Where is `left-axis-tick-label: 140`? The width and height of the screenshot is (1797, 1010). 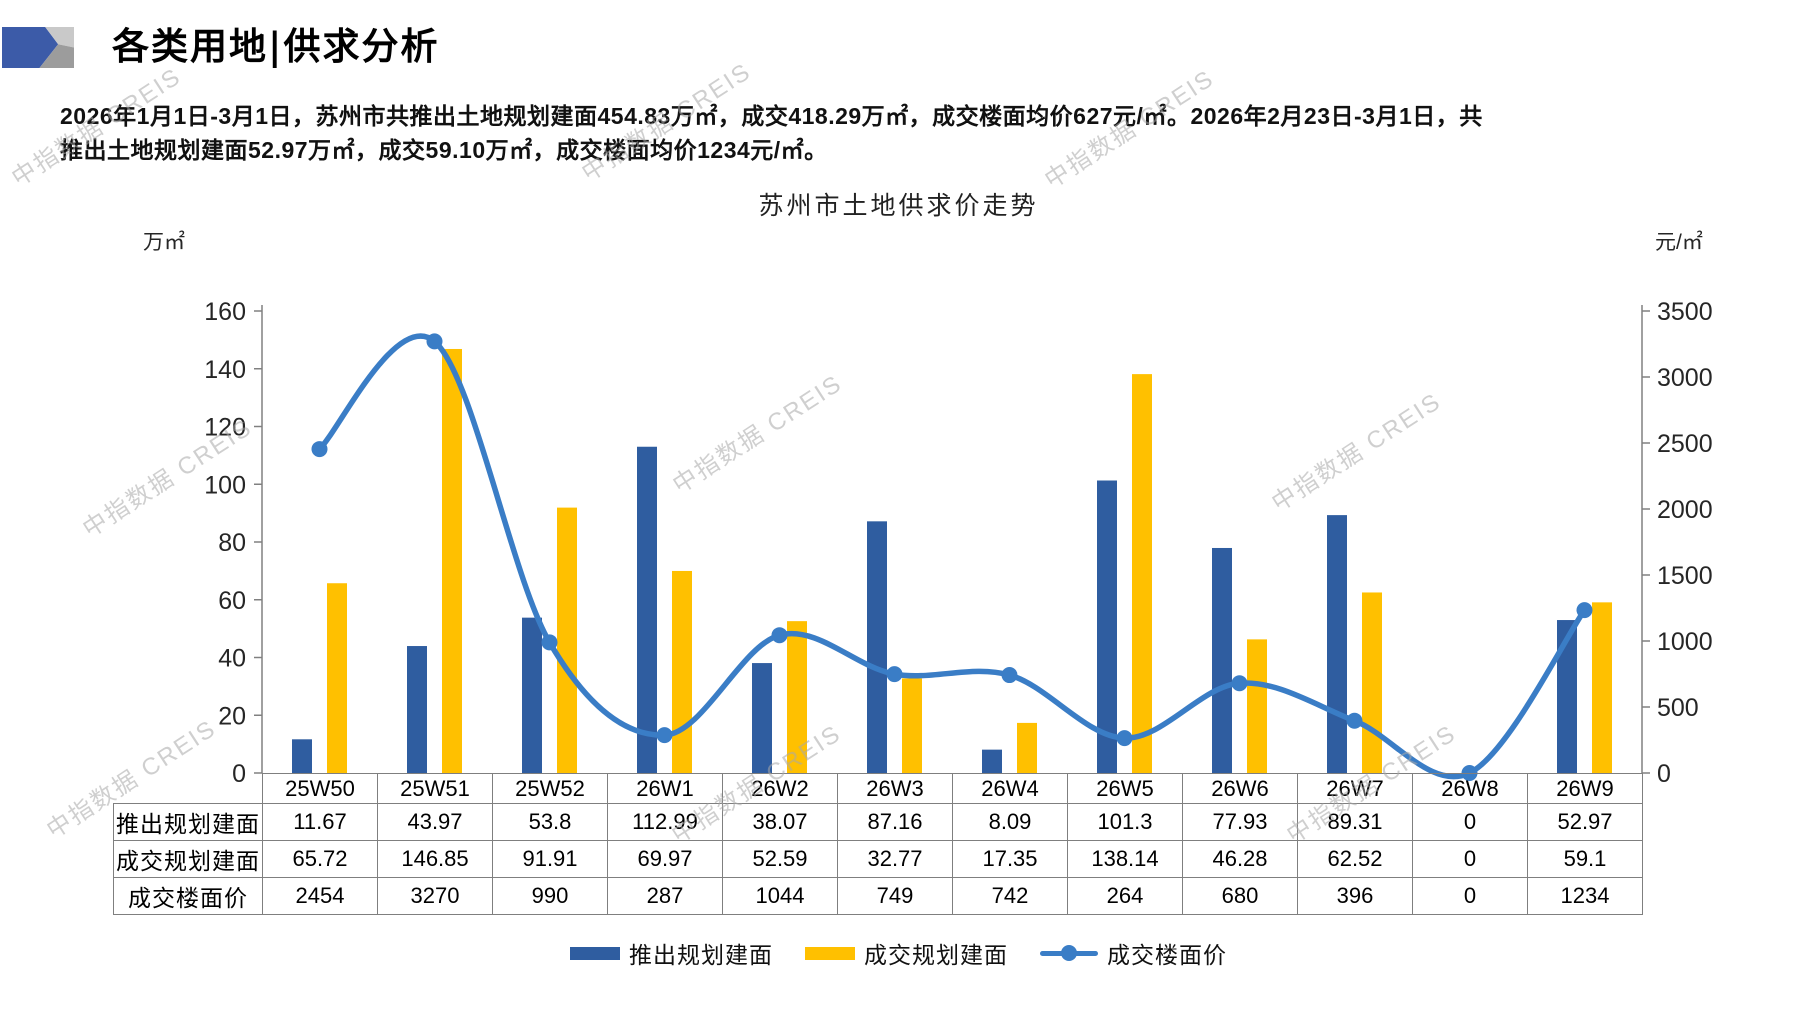
left-axis-tick-label: 140 is located at coordinates (225, 370).